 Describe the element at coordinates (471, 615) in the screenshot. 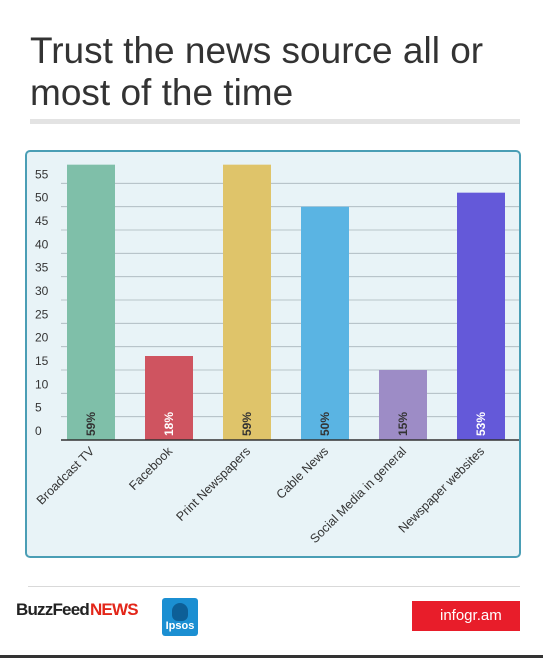

I see `infogram-label: infogr.am` at that location.